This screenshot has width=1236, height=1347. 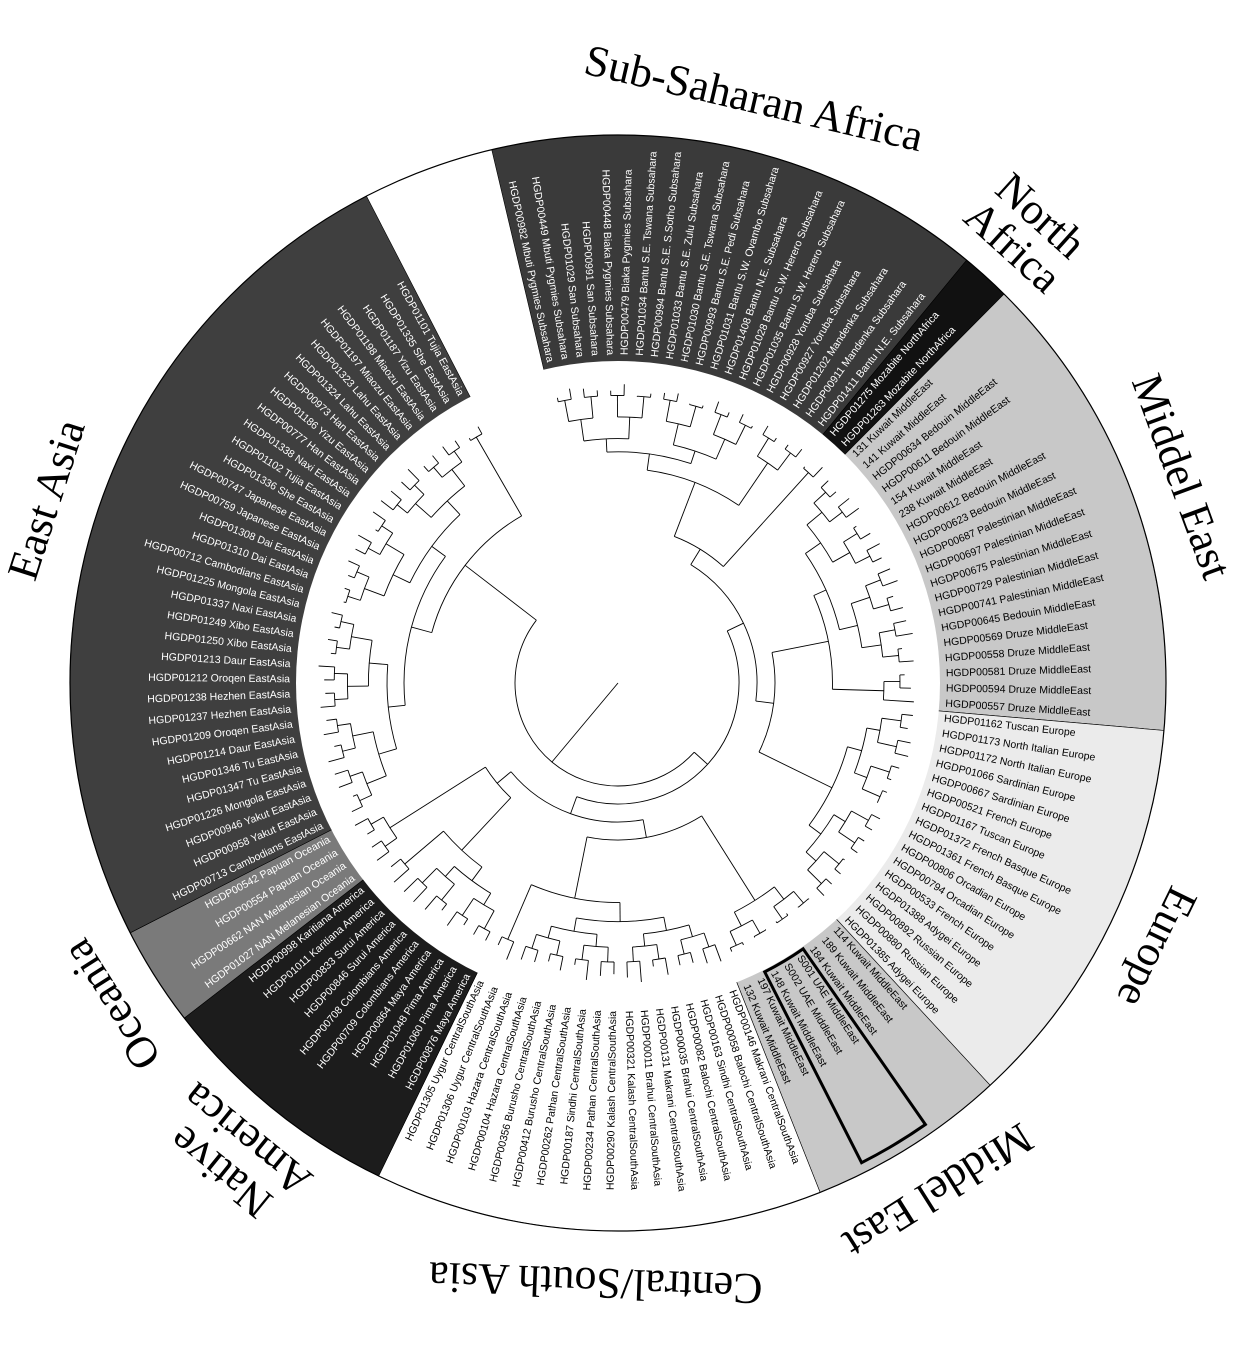 What do you see at coordinates (219, 679) in the screenshot?
I see `leaf-label: HGDP01212 Oroqen EastAsia` at bounding box center [219, 679].